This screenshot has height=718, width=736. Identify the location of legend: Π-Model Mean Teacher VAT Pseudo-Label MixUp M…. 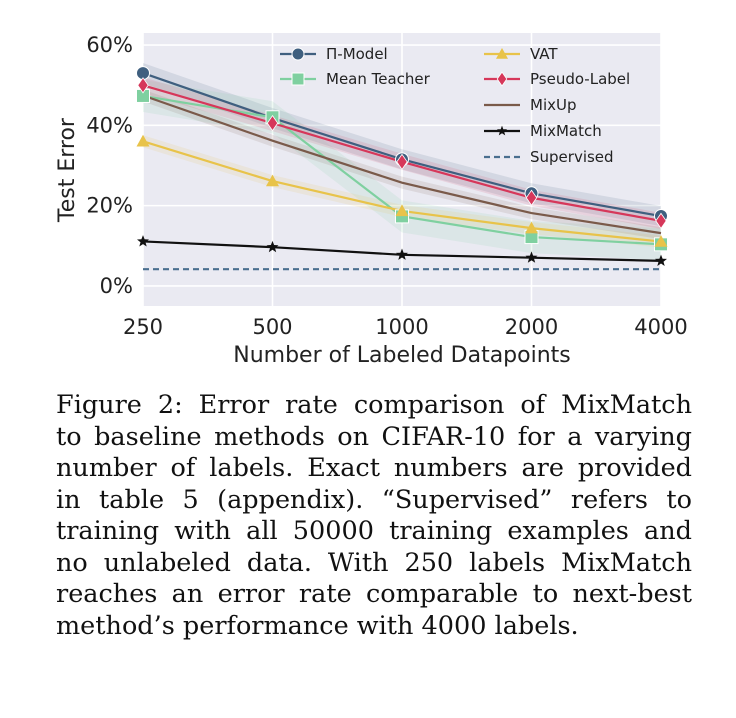
(455, 105).